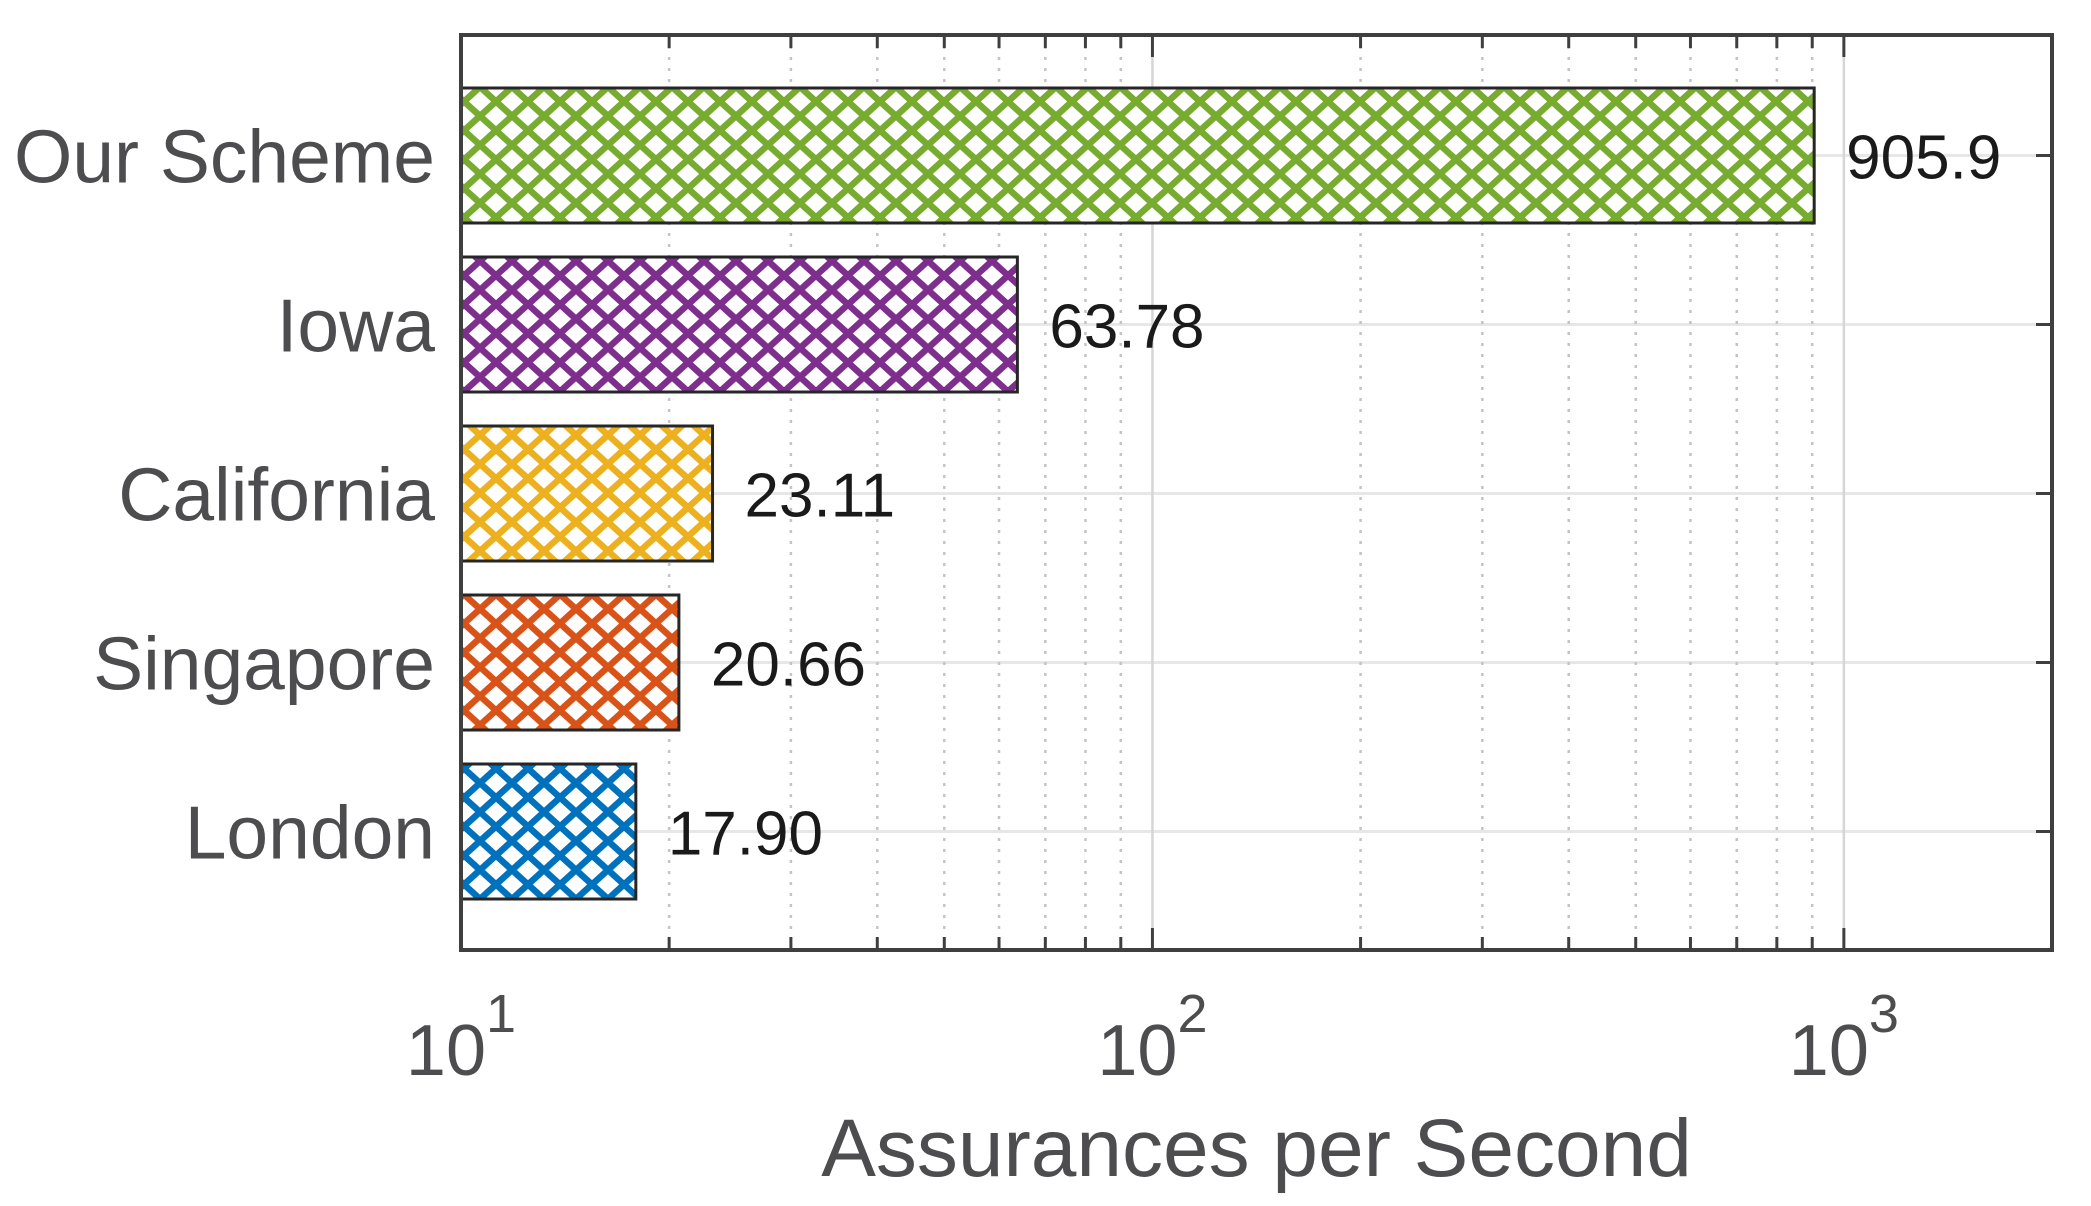 Image resolution: width=2091 pixels, height=1206 pixels. I want to click on x-tick-exponent: 3, so click(1884, 1014).